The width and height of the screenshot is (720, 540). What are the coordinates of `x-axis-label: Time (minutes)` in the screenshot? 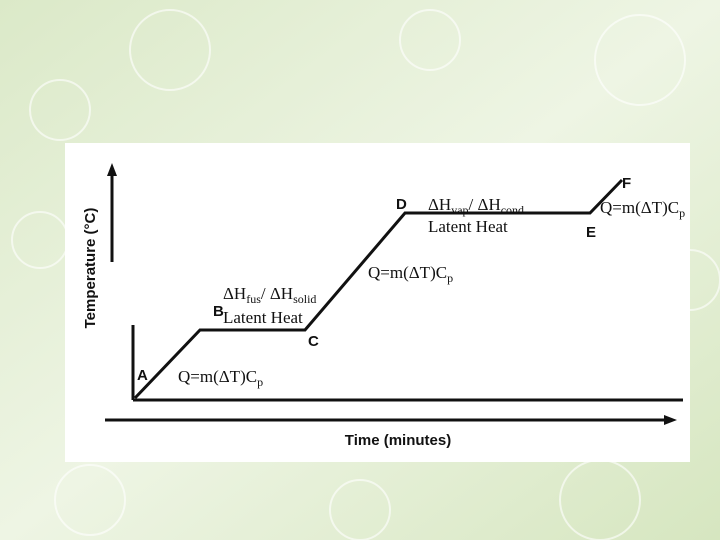 It's located at (398, 440).